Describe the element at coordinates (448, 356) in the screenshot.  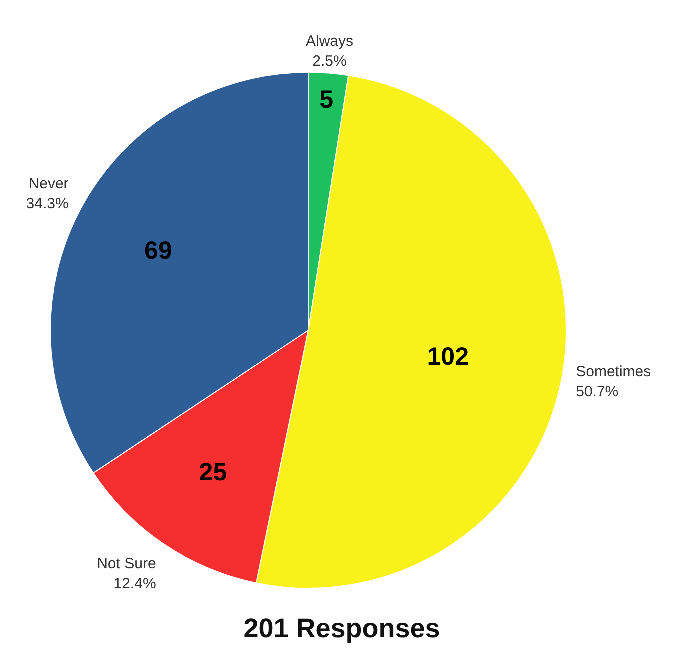
I see `data-label: 102` at that location.